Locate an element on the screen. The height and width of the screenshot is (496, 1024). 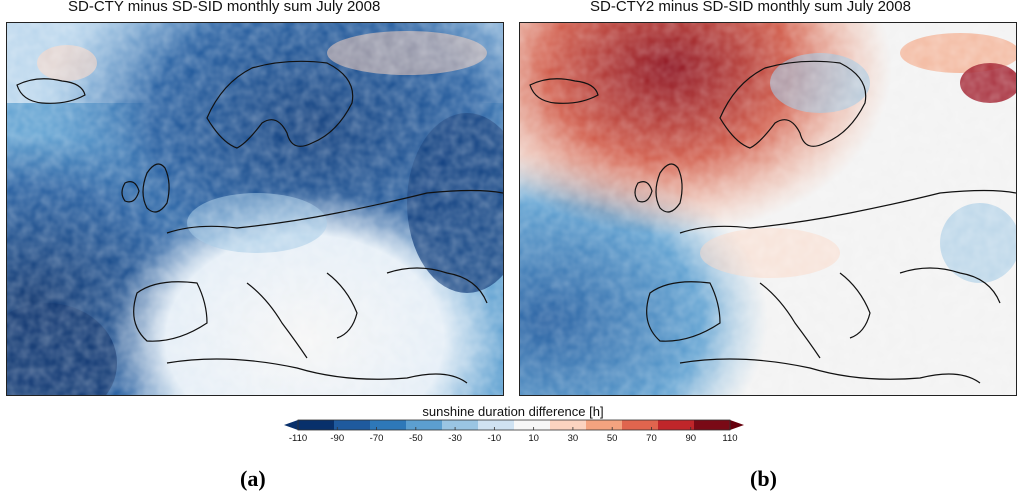
colorbar-tick-label: -110 is located at coordinates (298, 438).